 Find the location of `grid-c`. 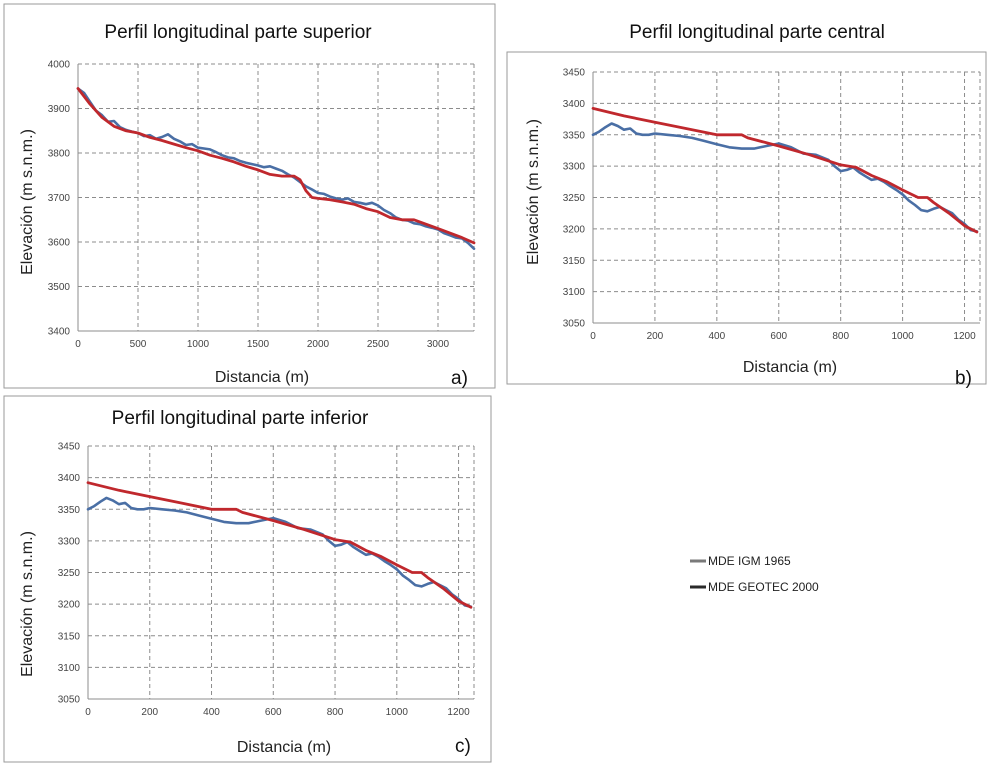

grid-c is located at coordinates (281, 572).